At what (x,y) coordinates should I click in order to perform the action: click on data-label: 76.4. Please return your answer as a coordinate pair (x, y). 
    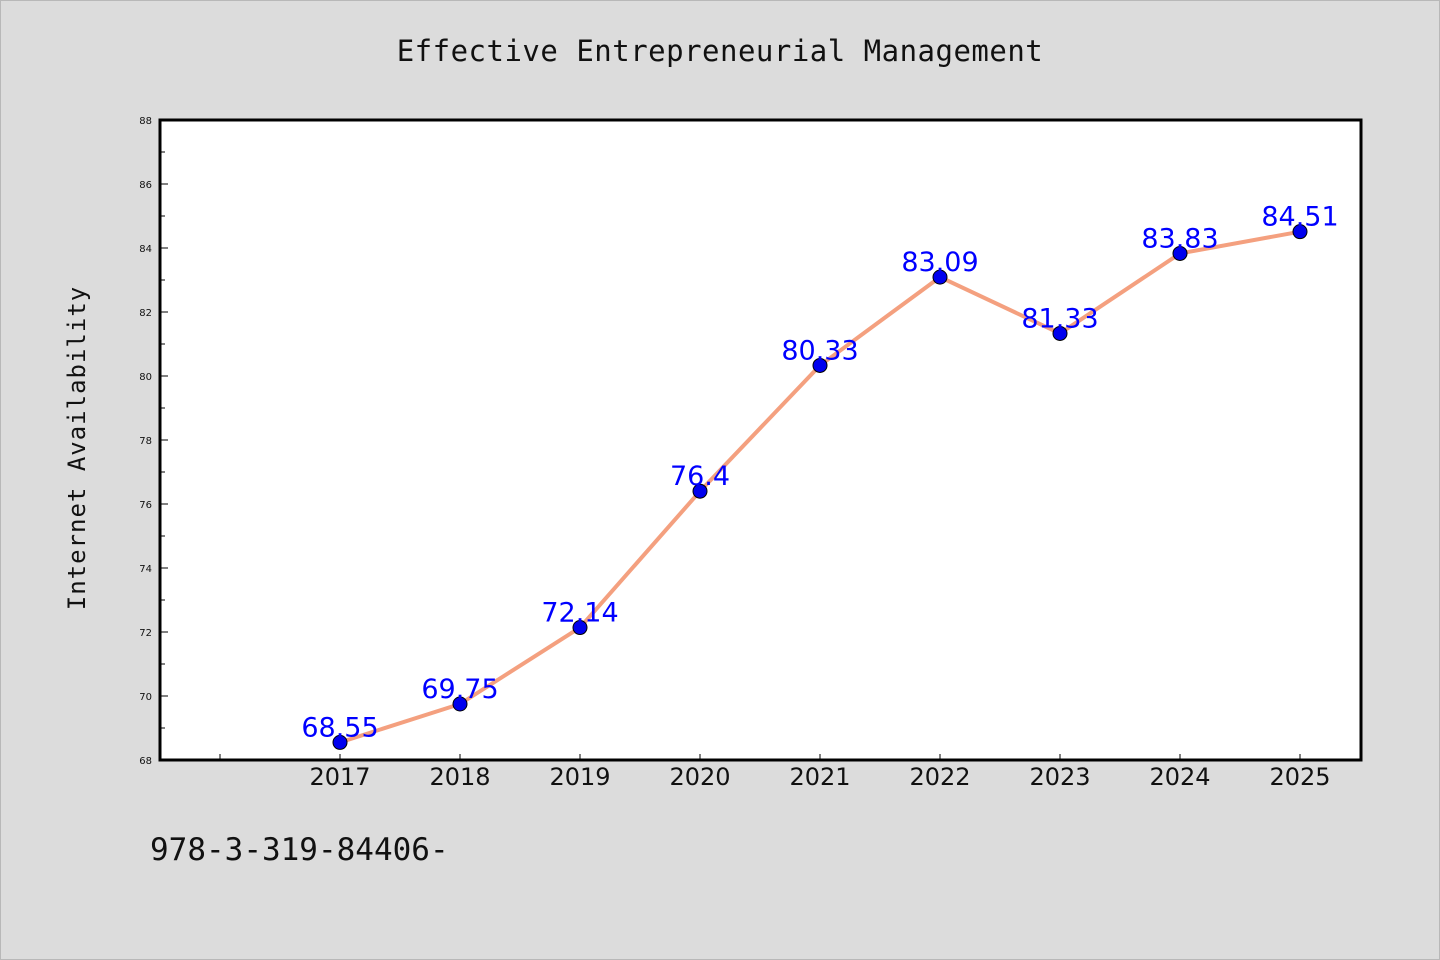
    Looking at the image, I should click on (700, 476).